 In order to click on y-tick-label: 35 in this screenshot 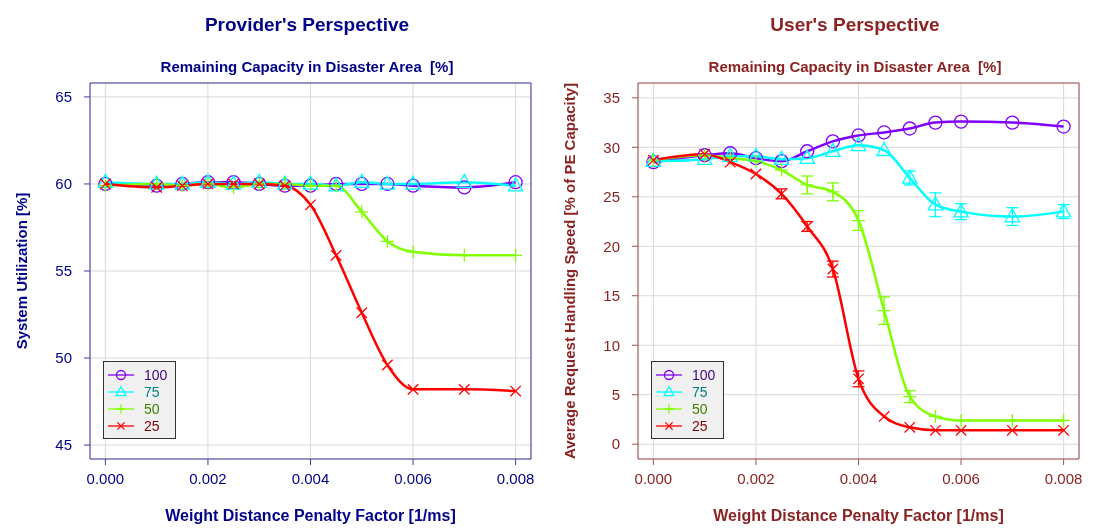, I will do `click(611, 98)`.